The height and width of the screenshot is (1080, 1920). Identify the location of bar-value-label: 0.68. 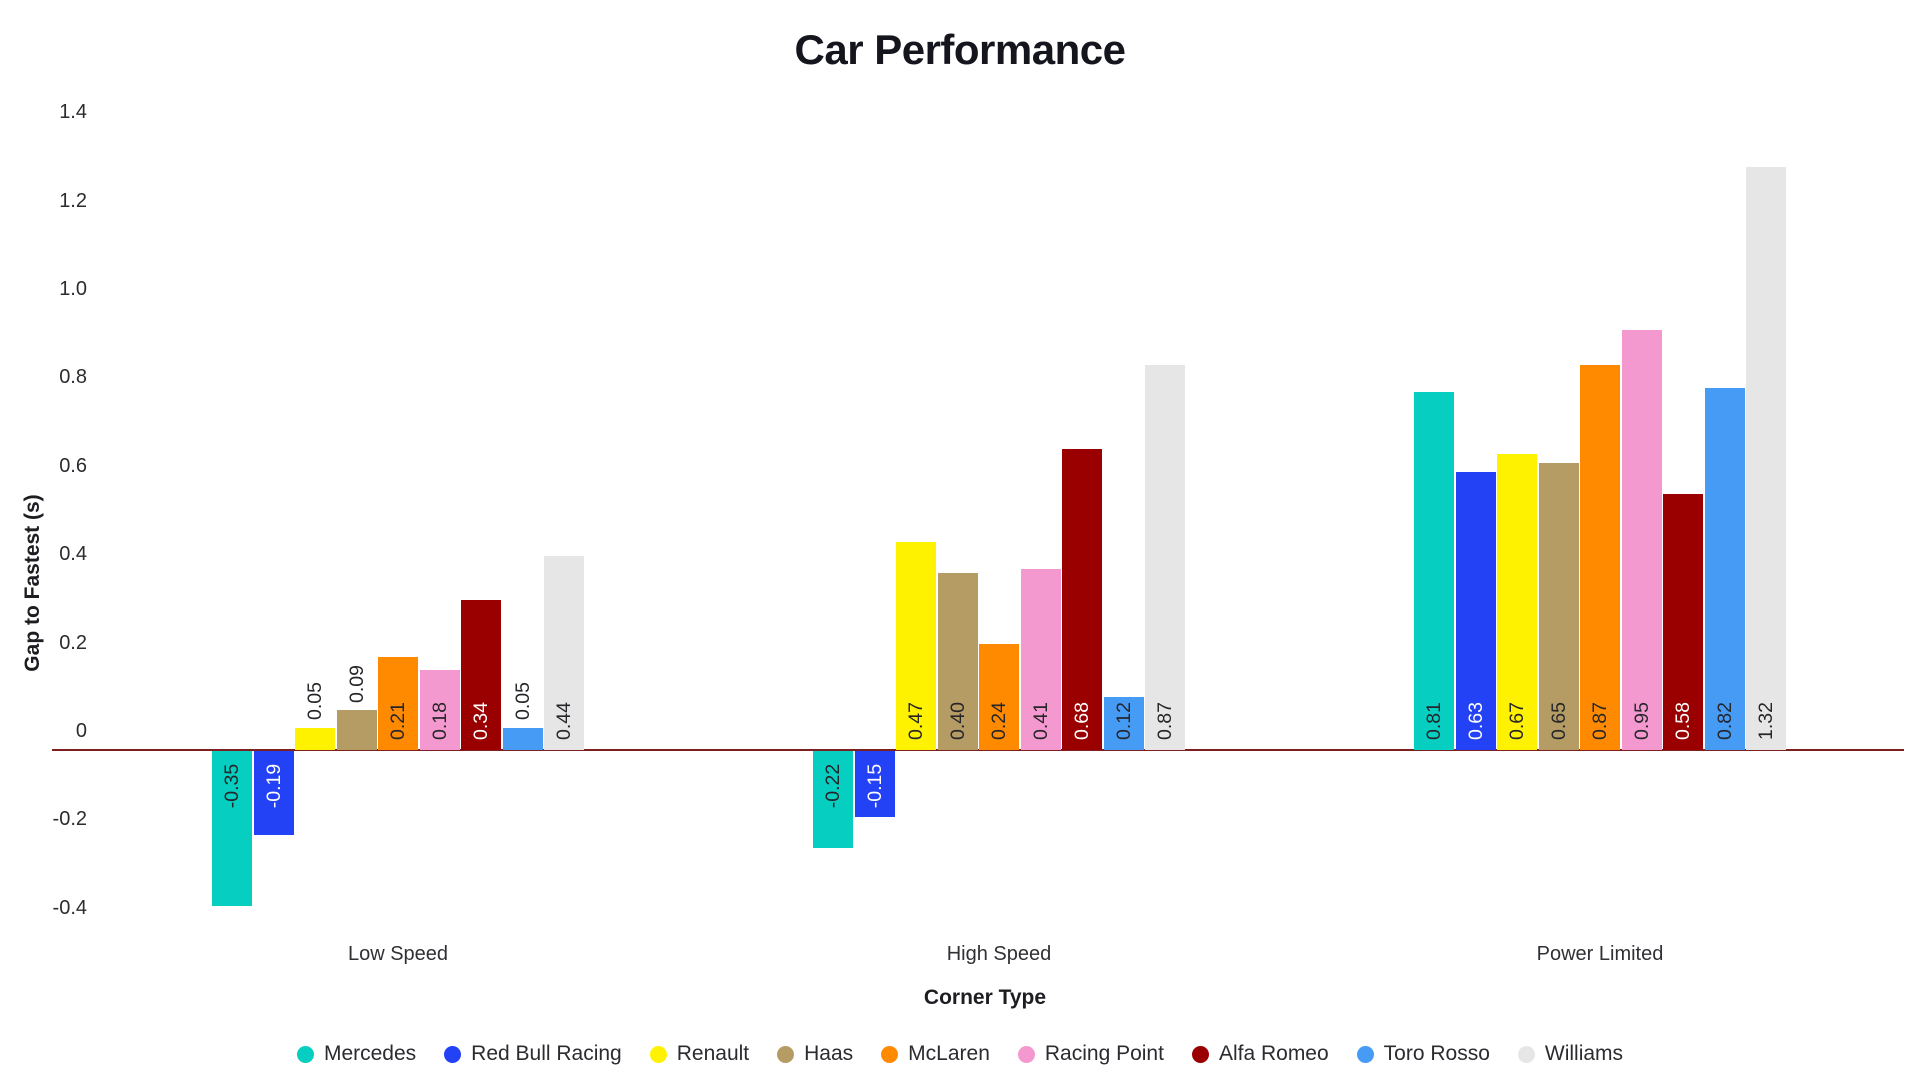
(1082, 721).